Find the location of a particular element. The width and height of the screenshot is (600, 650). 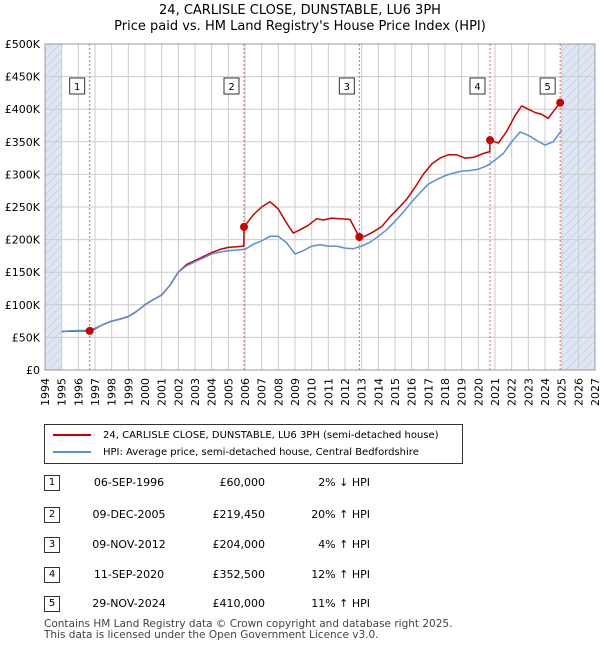

y-tick-label: £450K is located at coordinates (23, 77).